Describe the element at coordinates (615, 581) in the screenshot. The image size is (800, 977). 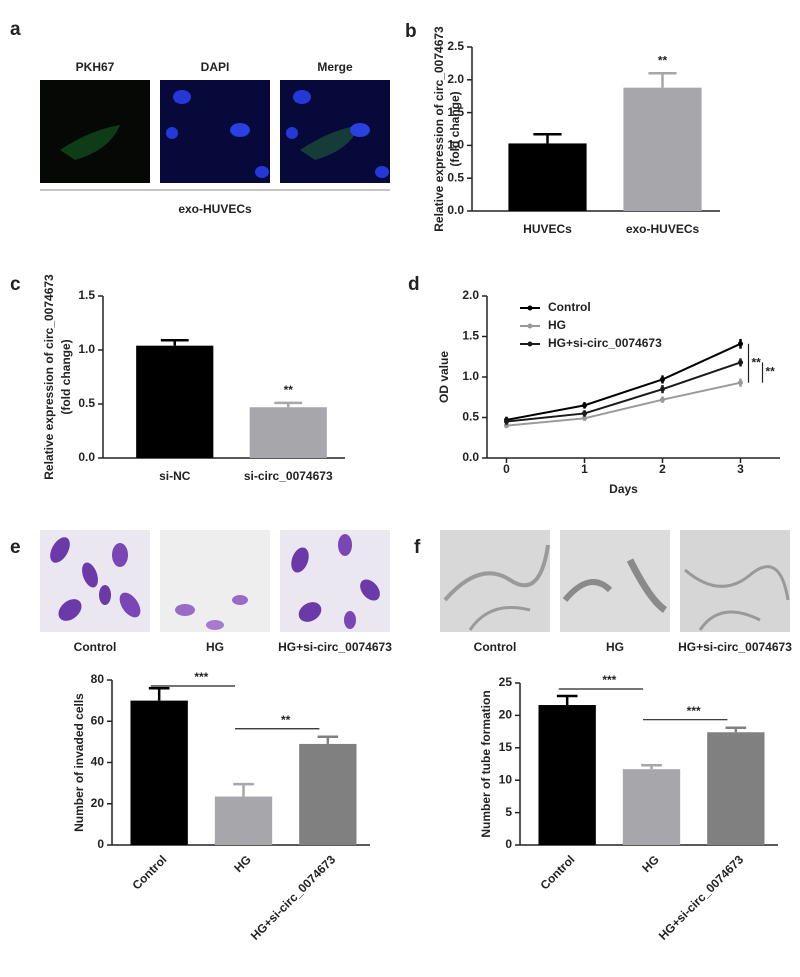
I see `tube-images` at that location.